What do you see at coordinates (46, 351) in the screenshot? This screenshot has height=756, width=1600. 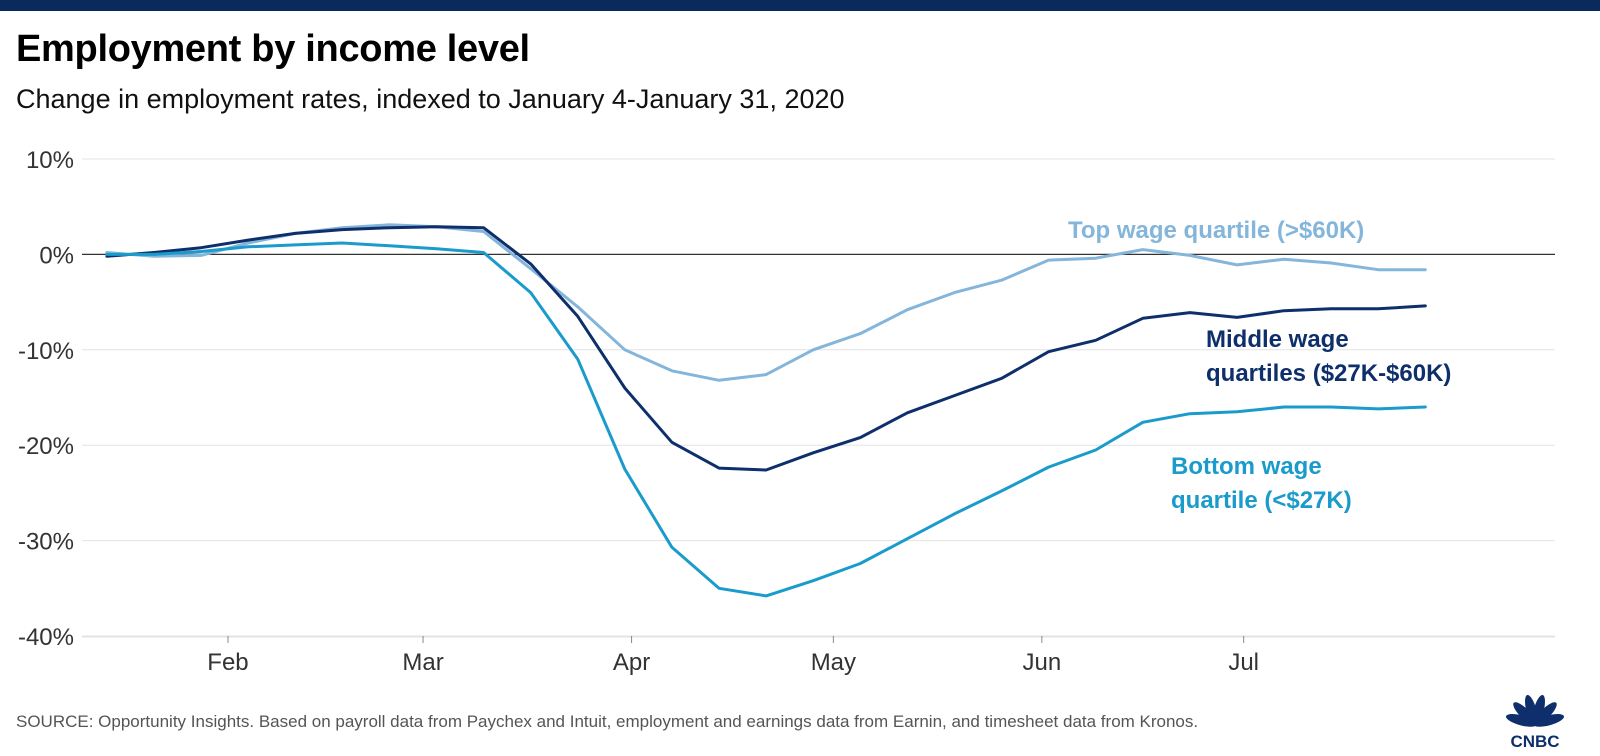 I see `y-tick-label: -10%` at bounding box center [46, 351].